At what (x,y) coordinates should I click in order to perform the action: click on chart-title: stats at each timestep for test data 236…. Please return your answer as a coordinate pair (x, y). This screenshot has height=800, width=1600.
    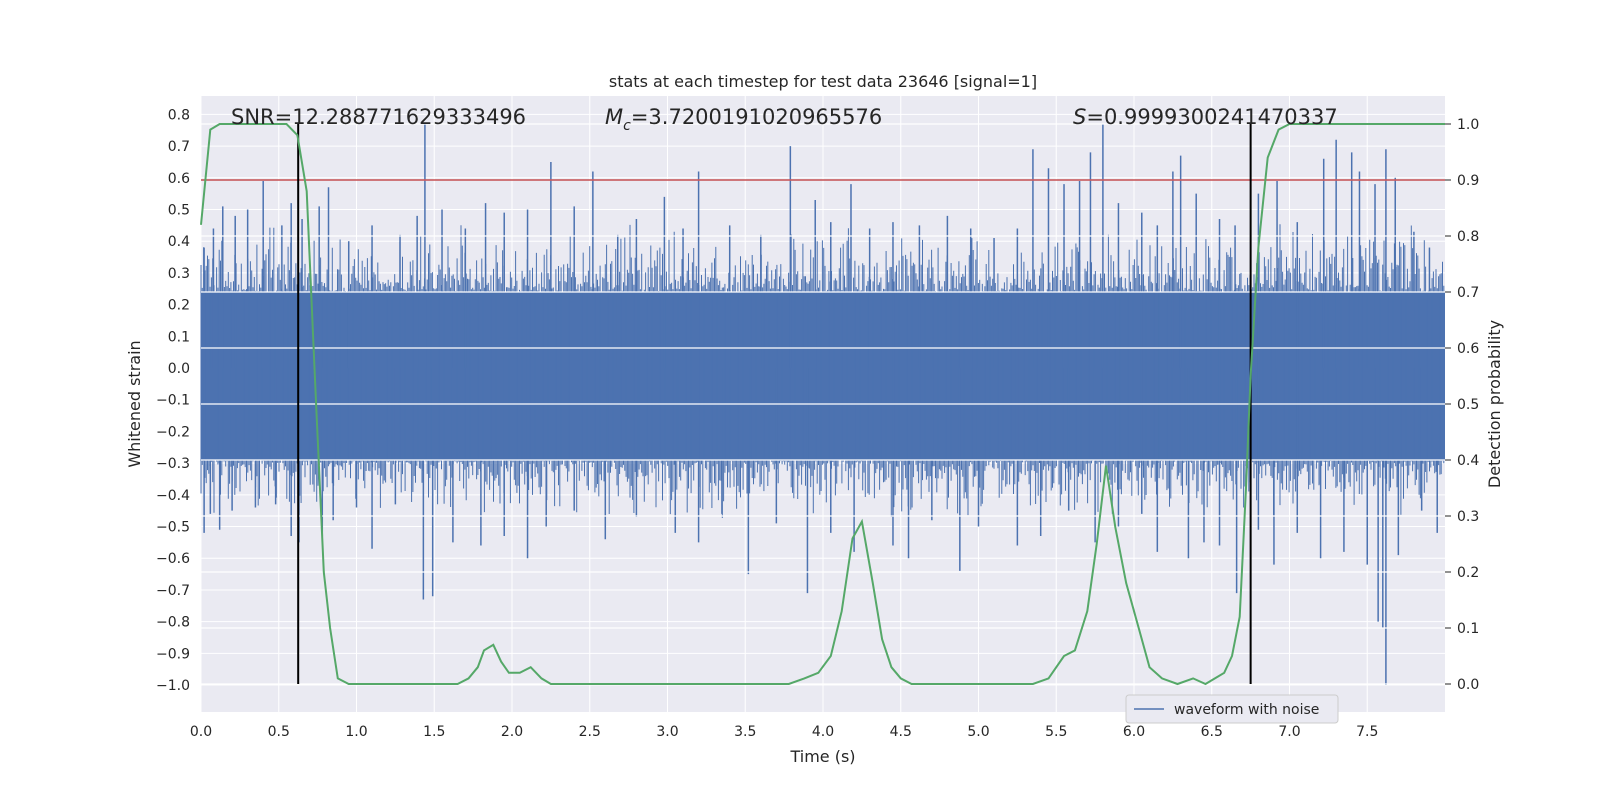
    Looking at the image, I should click on (823, 81).